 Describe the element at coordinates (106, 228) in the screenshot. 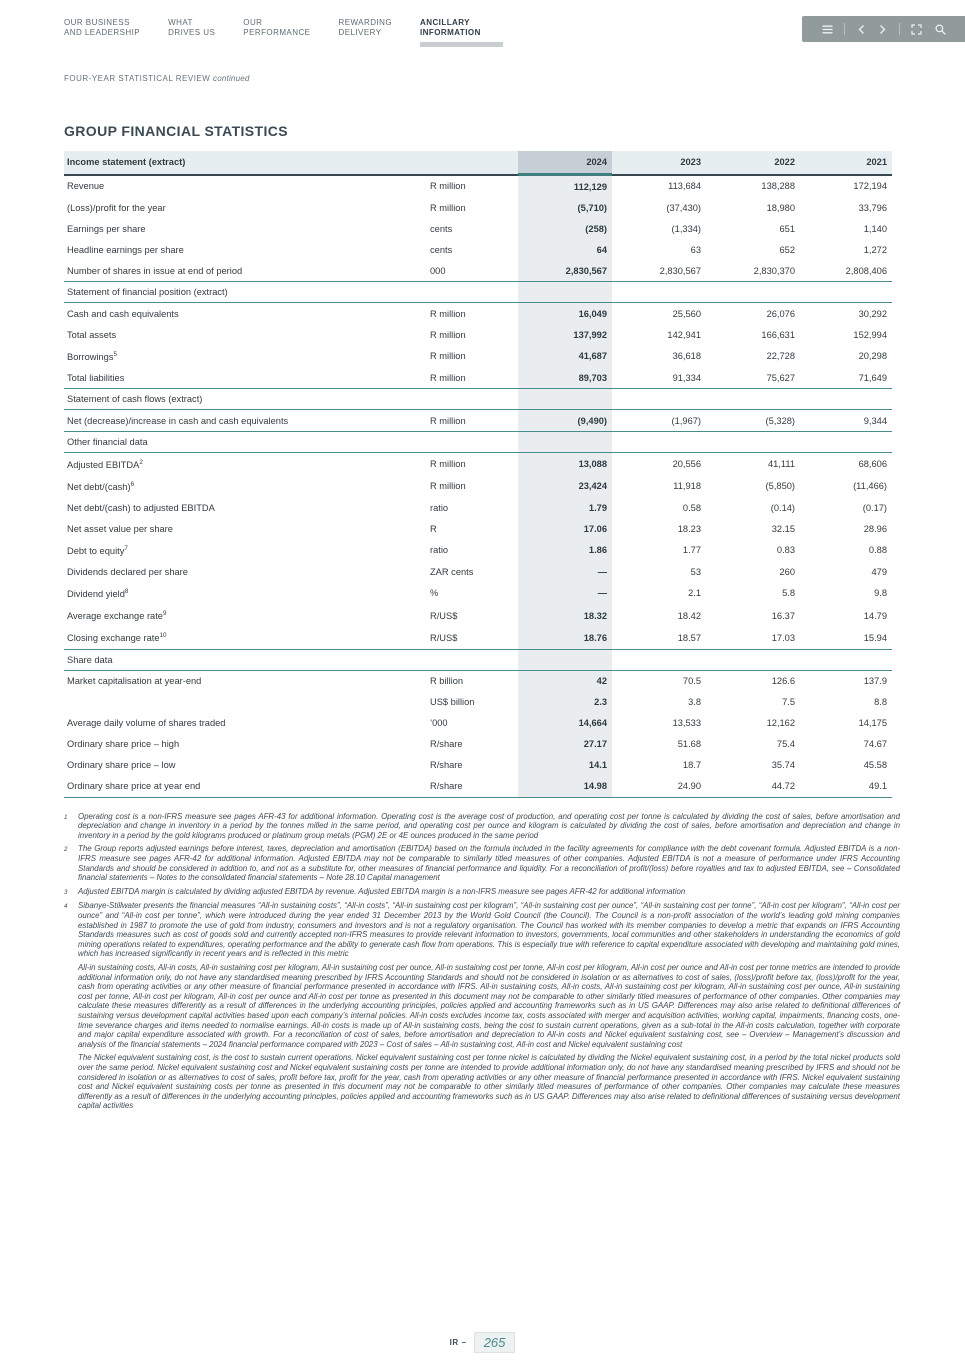

I see `row-label: Earnings per share` at that location.